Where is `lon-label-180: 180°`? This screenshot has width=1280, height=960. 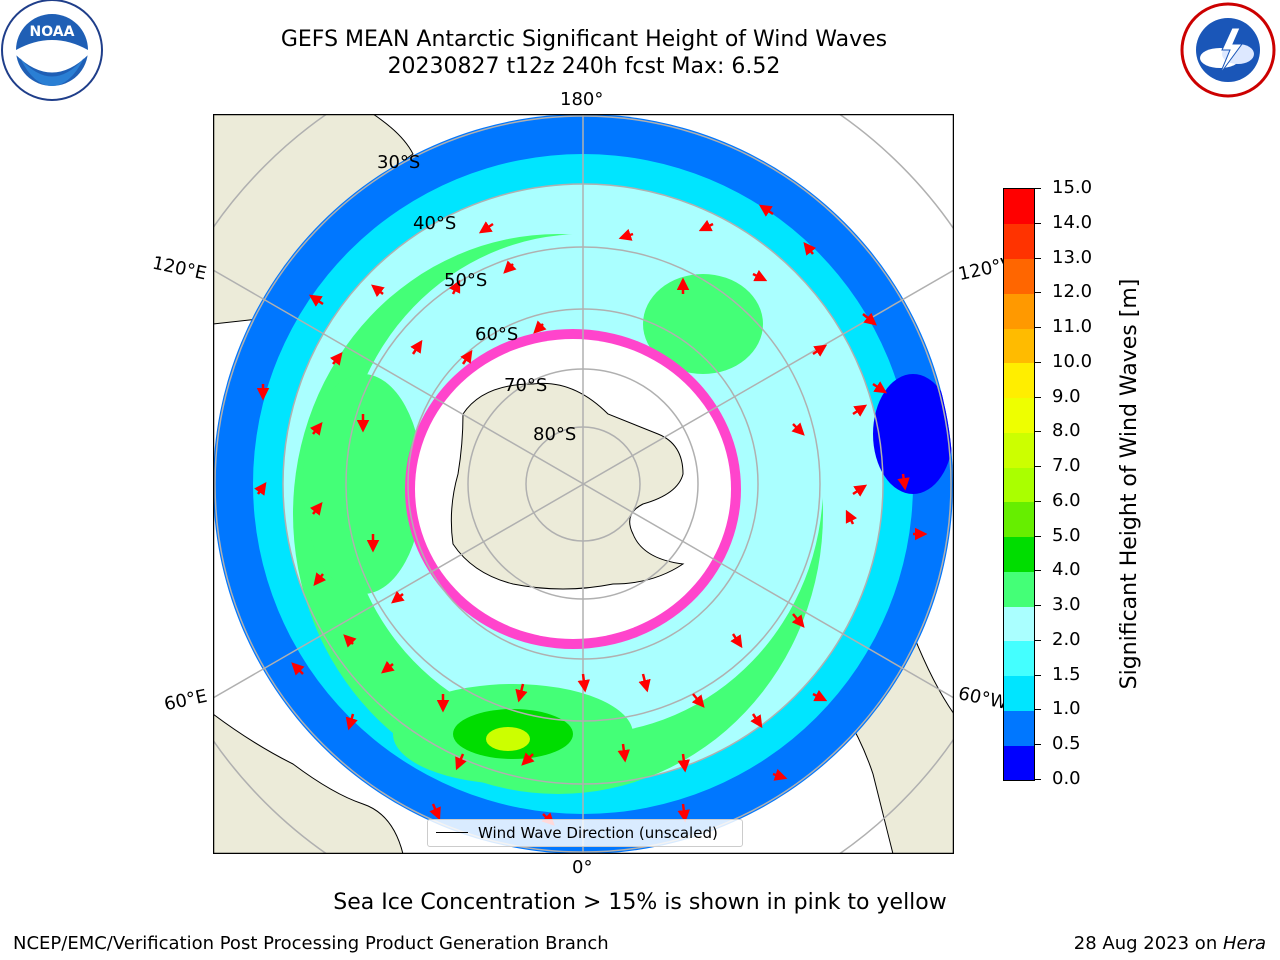 lon-label-180: 180° is located at coordinates (582, 99).